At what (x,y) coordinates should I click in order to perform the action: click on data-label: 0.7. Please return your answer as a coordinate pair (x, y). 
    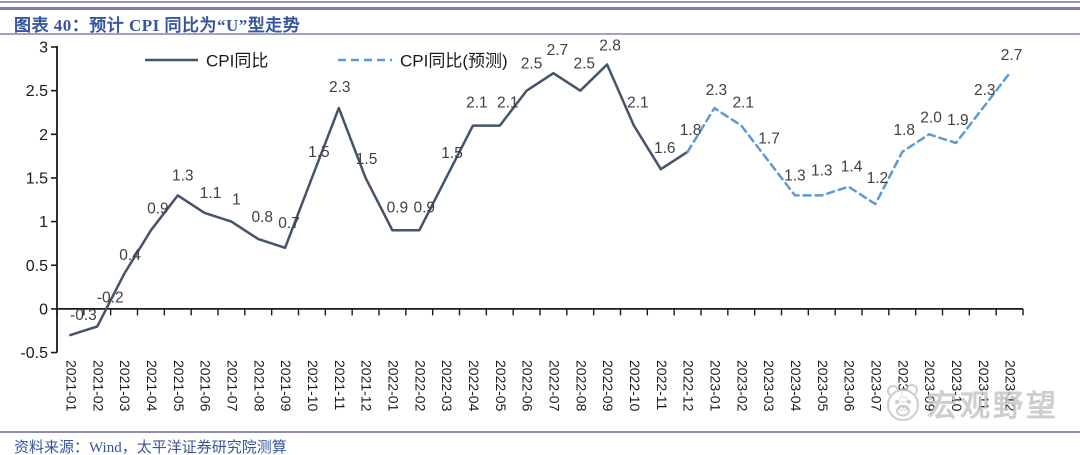
    Looking at the image, I should click on (289, 223).